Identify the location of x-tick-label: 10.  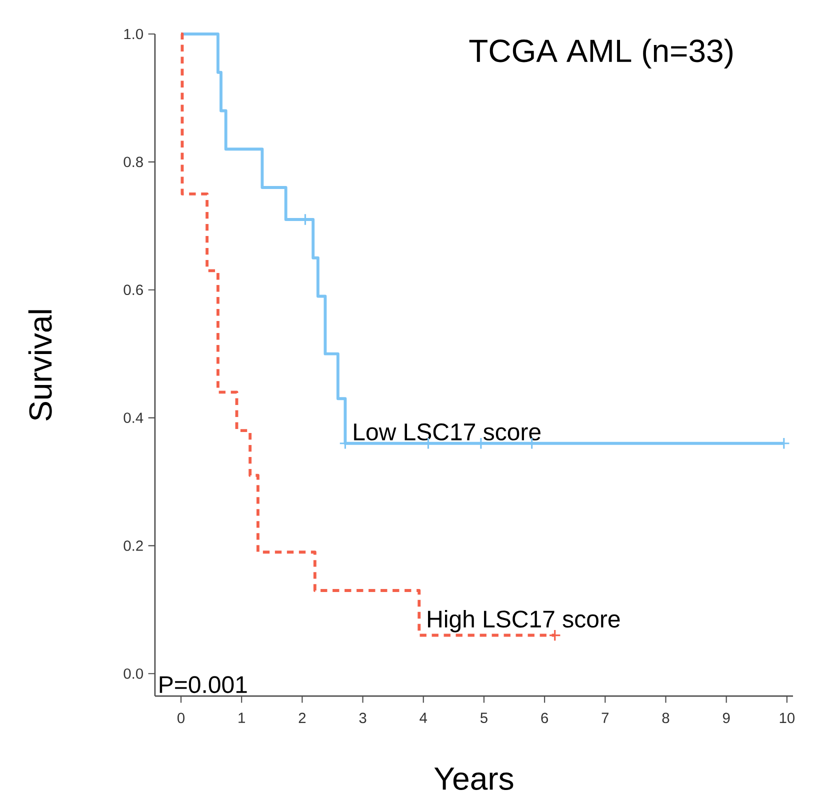
(787, 718).